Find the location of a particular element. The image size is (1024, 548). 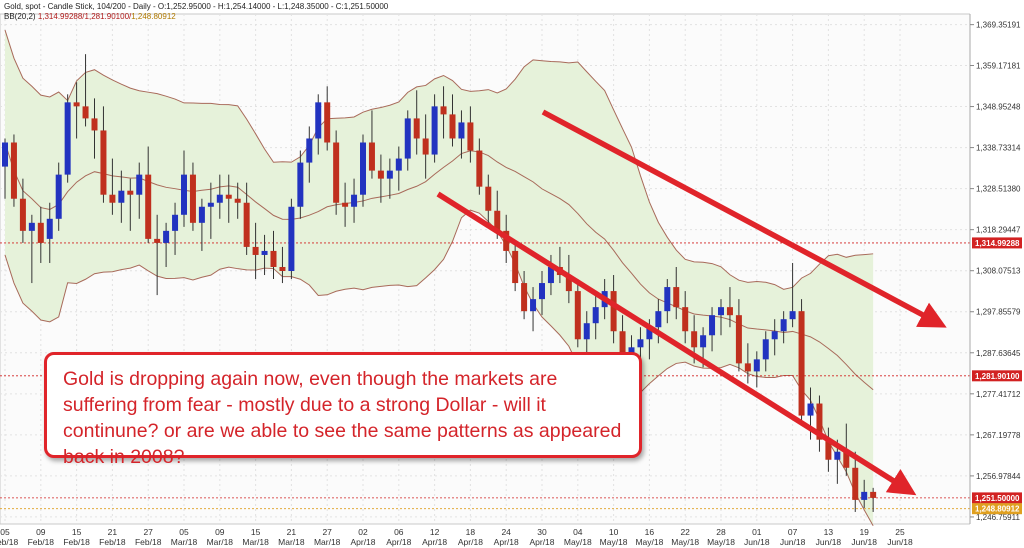

y-tick-label: 1,318.29447 is located at coordinates (998, 230).